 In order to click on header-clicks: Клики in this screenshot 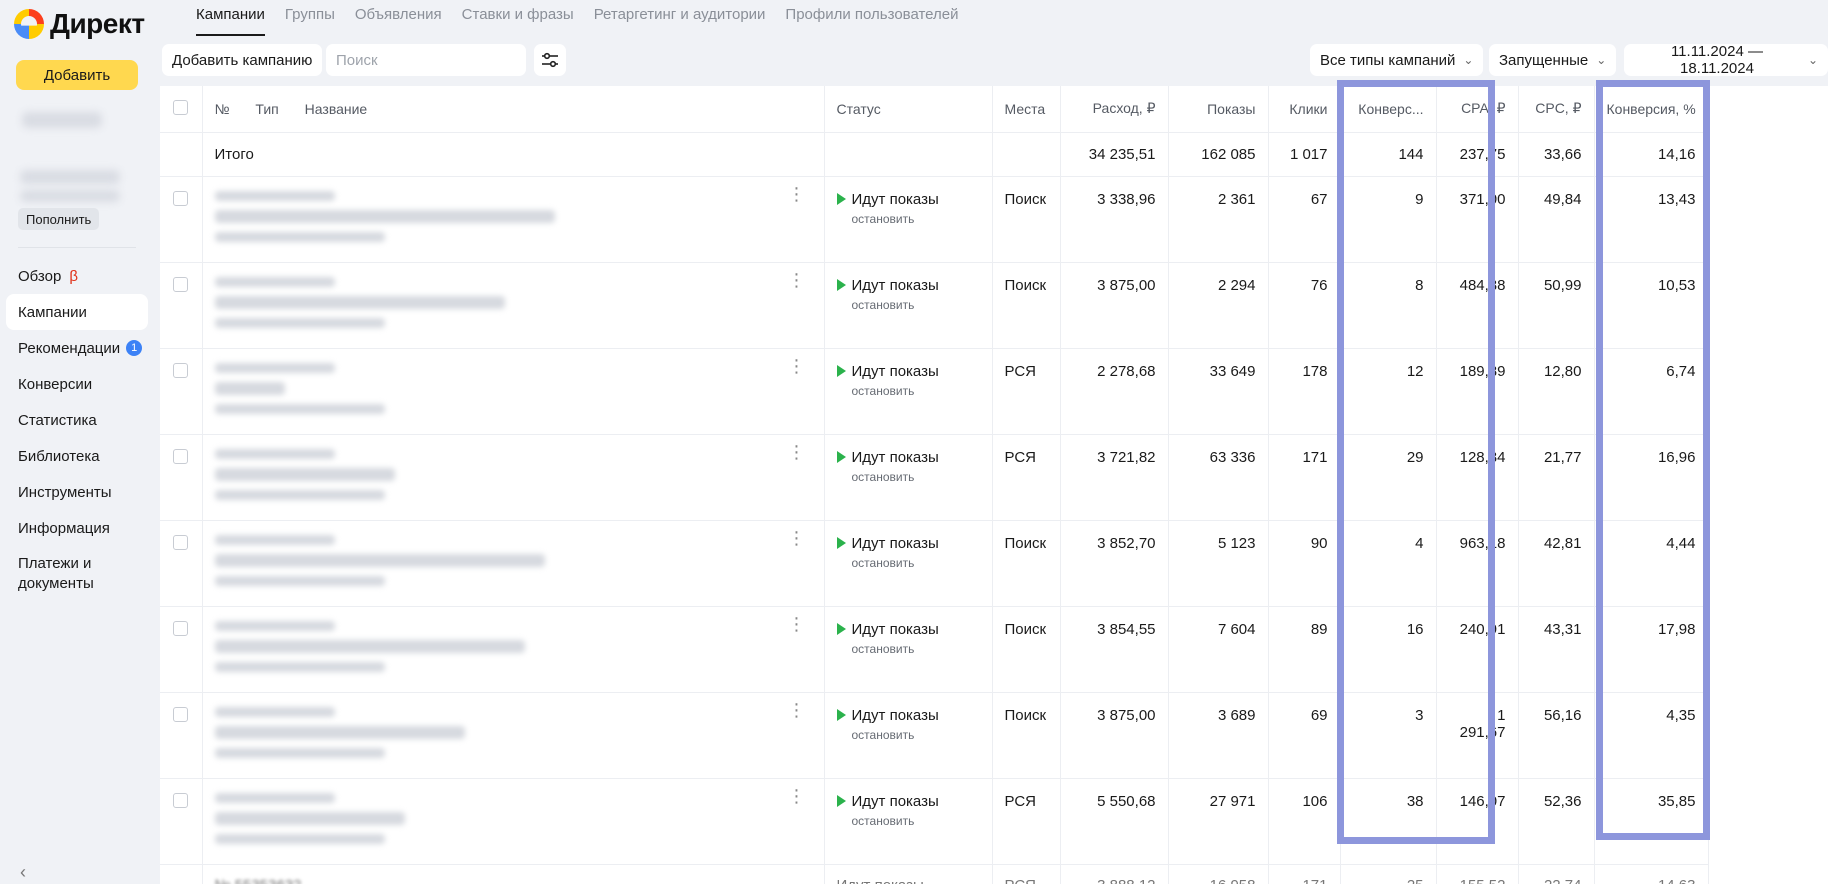, I will do `click(1304, 109)`.